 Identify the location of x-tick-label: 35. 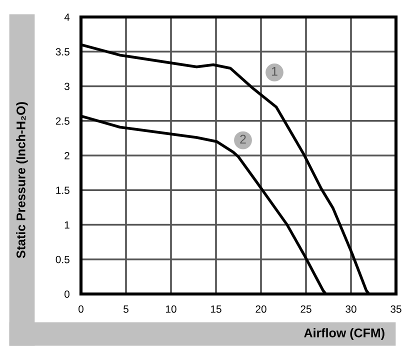
(396, 309).